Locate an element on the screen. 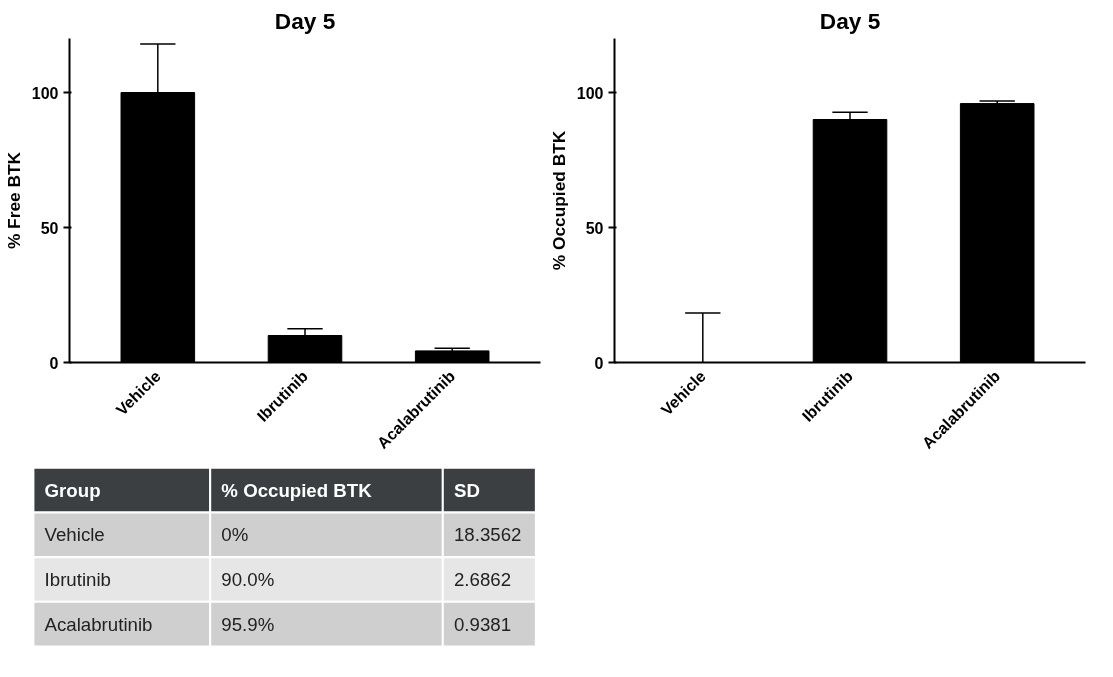 Image resolution: width=1113 pixels, height=677 pixels. text: Group is located at coordinates (72, 490).